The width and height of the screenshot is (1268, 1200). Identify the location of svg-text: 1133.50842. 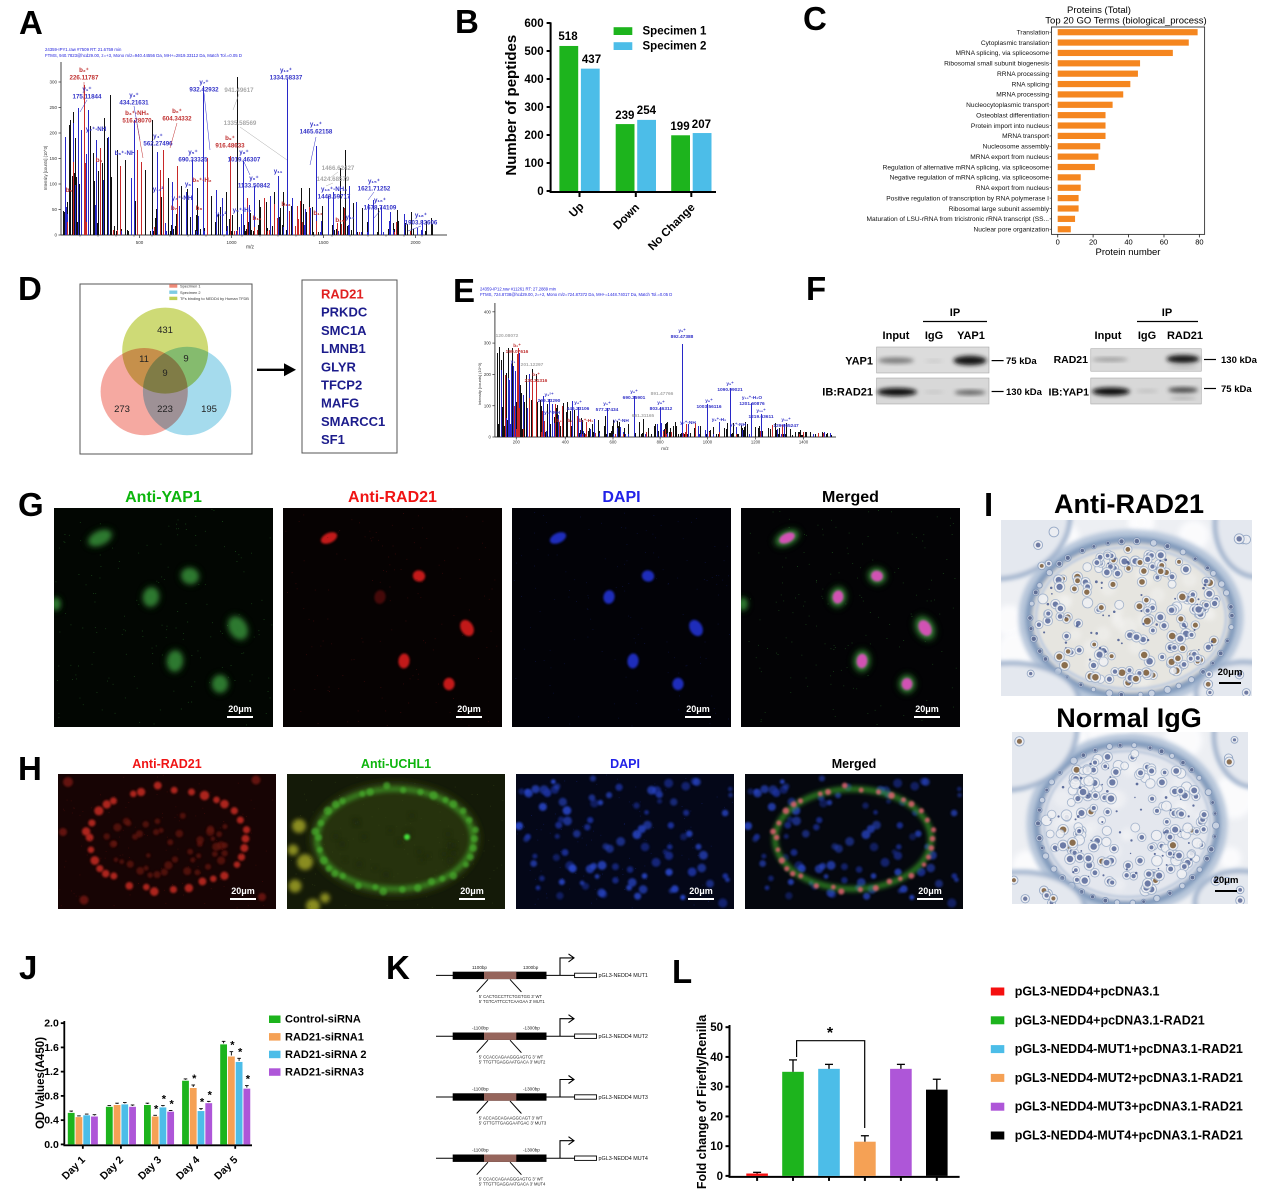
(254, 186).